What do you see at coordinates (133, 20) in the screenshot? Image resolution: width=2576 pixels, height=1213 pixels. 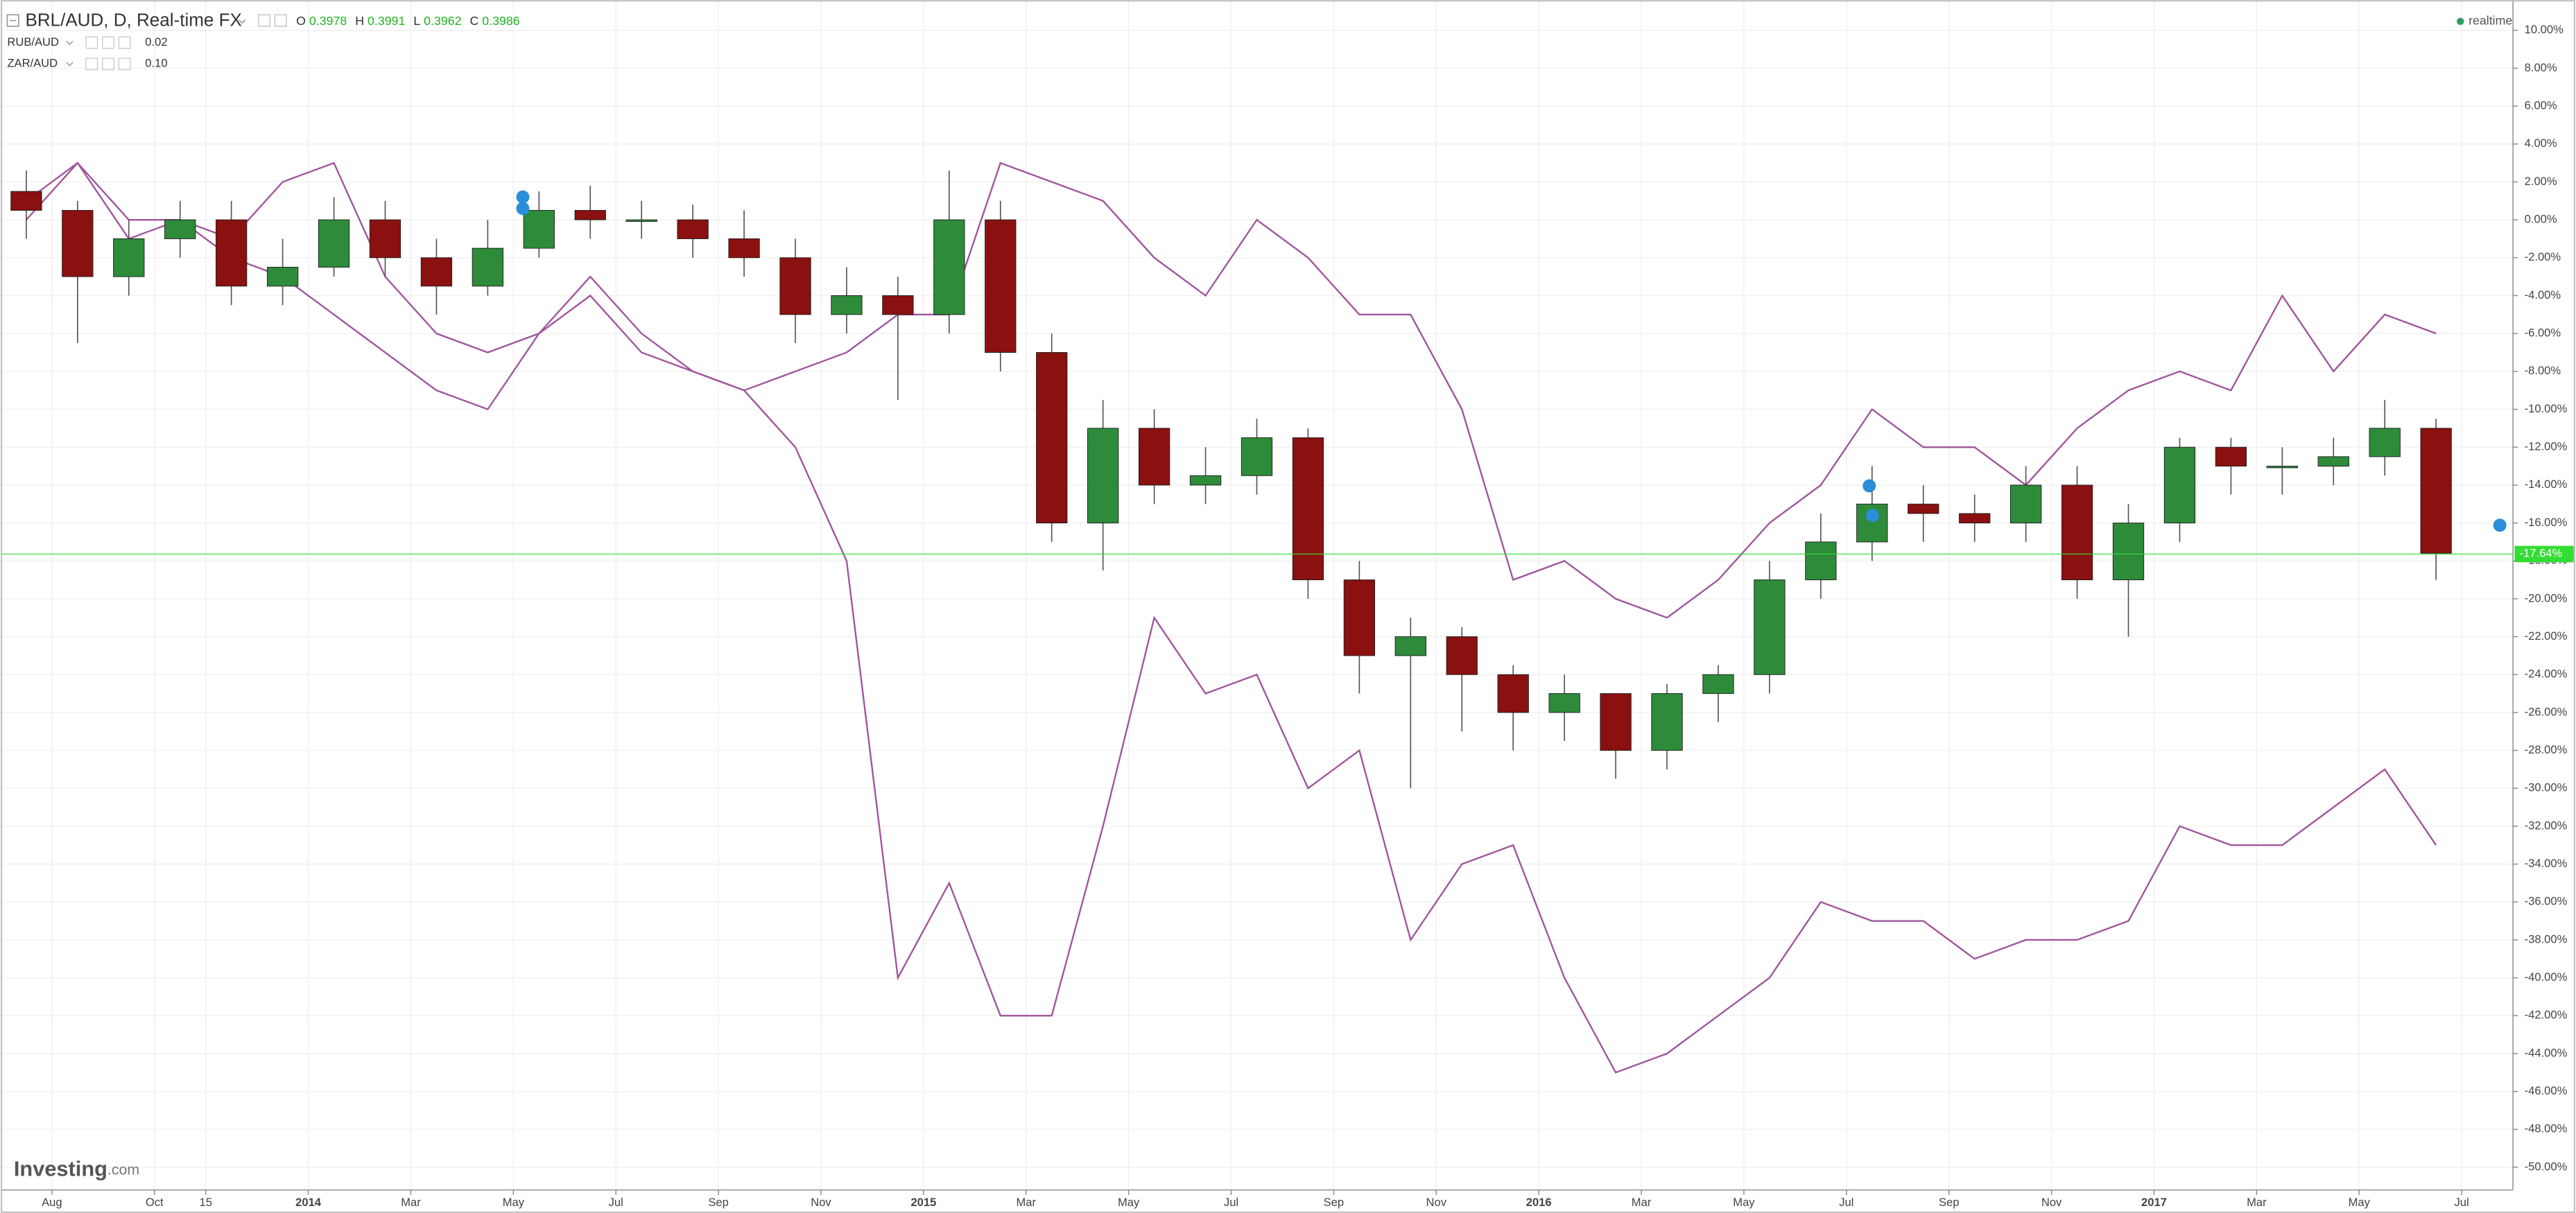 I see `main-title: BRL/AUD, D, Real-time FX` at bounding box center [133, 20].